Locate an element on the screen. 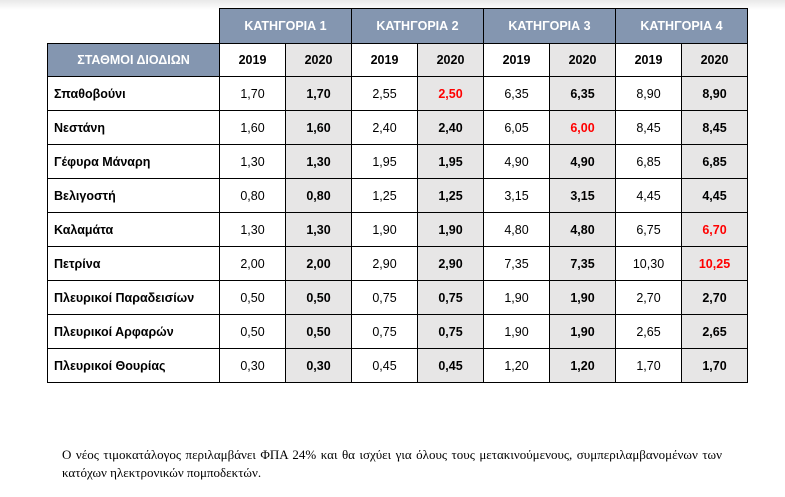 The image size is (785, 497). price-2020-cell: 7,35 is located at coordinates (582, 263).